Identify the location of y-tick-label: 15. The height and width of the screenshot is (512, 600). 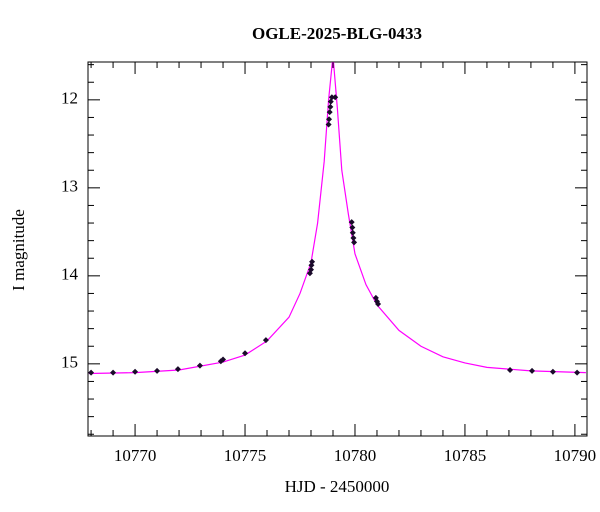
(69, 362).